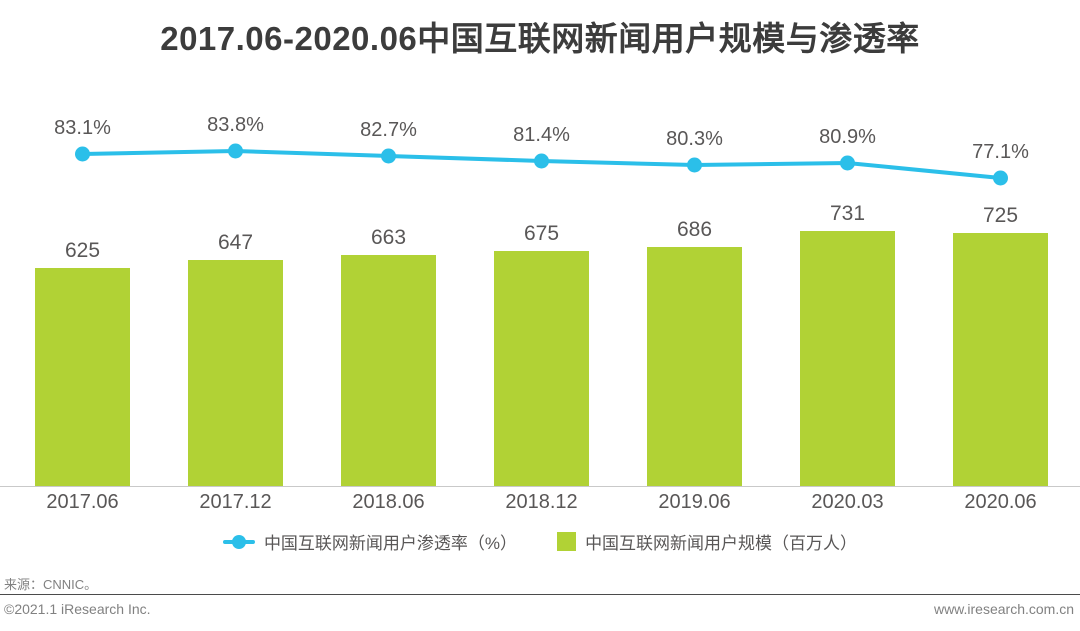 The height and width of the screenshot is (631, 1080). I want to click on line-legend-marker-icon, so click(238, 541).